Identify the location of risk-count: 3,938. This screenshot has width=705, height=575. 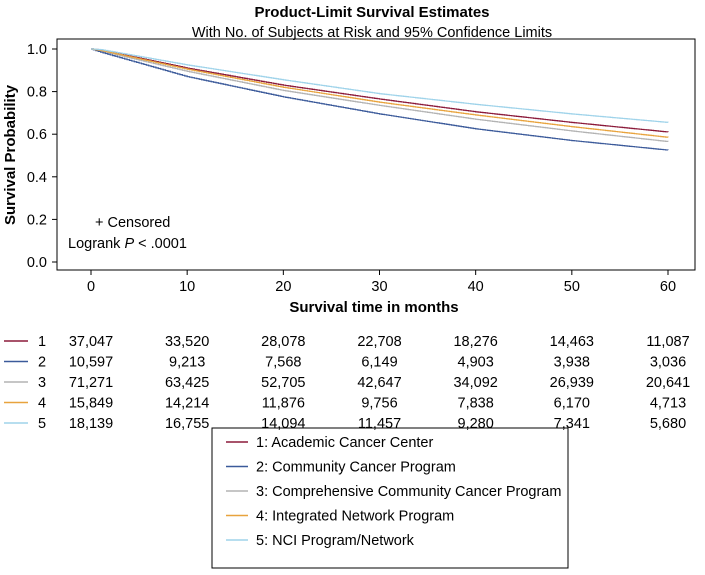
(572, 363).